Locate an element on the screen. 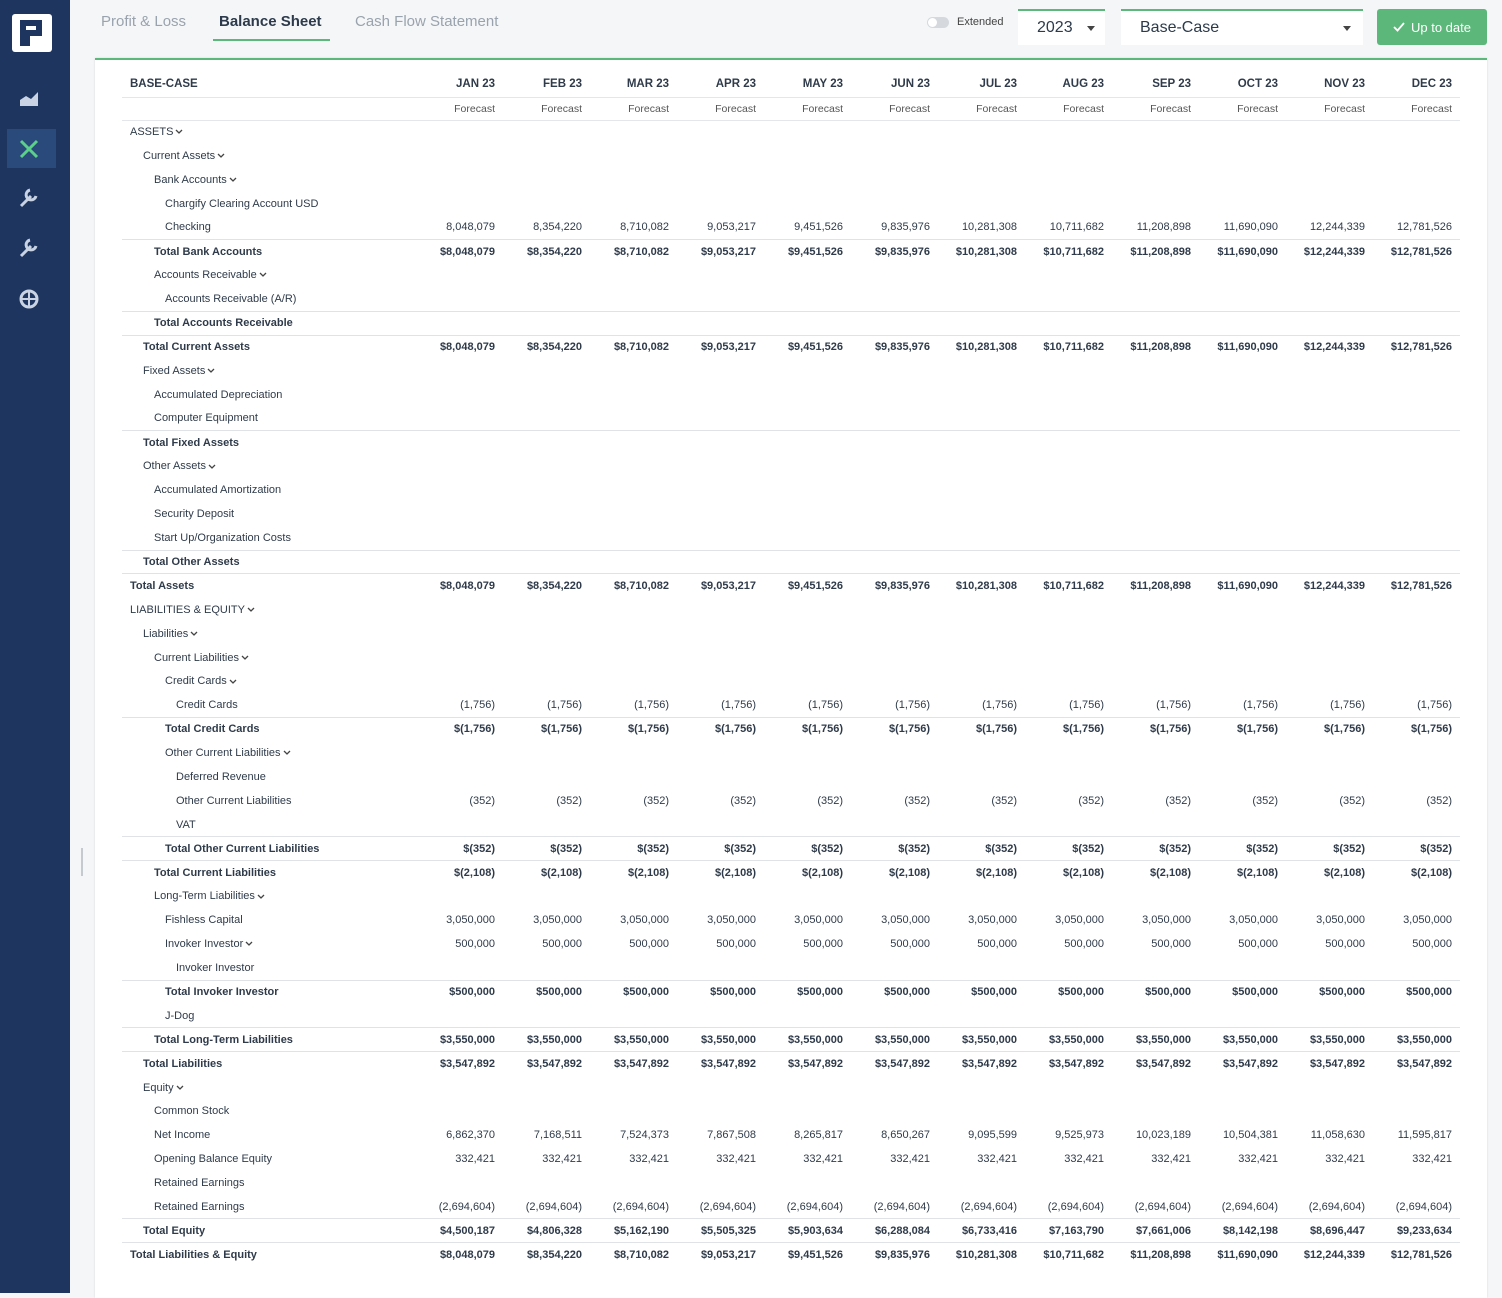  icon-tools is located at coordinates (28, 198).